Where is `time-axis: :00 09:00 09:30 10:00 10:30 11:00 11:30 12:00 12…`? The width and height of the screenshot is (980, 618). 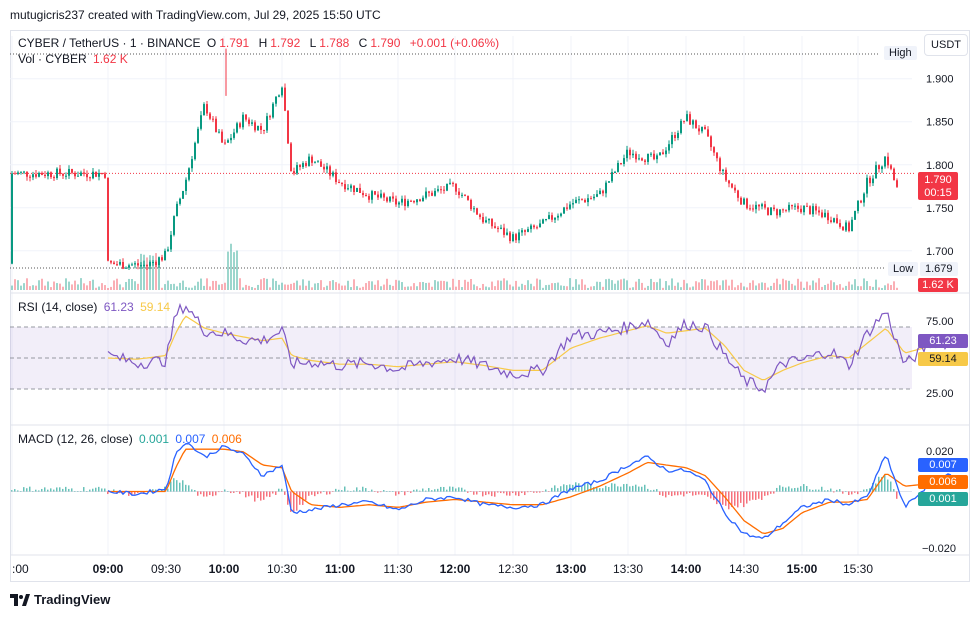
time-axis: :00 09:00 09:30 10:00 10:30 11:00 11:30 12:00 12… is located at coordinates (490, 565).